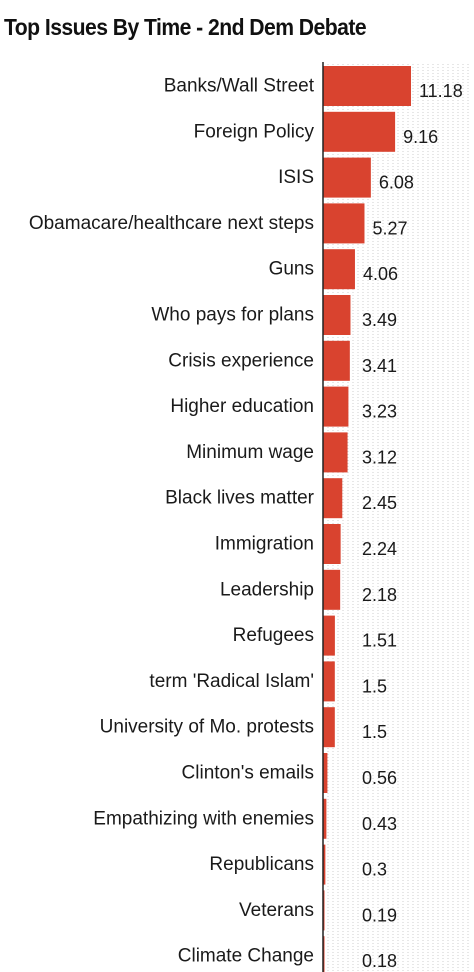 This screenshot has width=474, height=972. Describe the element at coordinates (241, 360) in the screenshot. I see `category-label: Crisis experience` at that location.